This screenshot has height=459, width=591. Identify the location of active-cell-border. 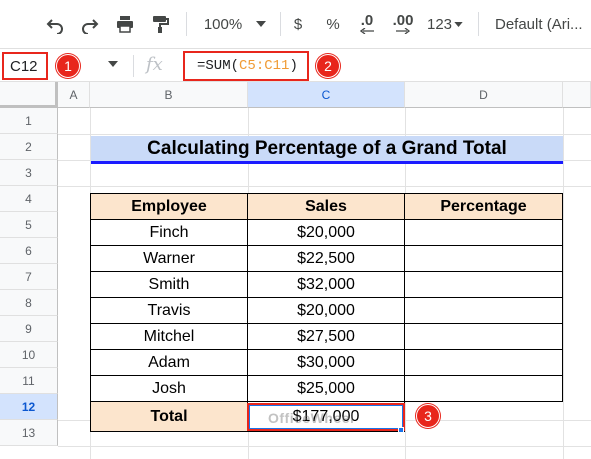
(326, 417).